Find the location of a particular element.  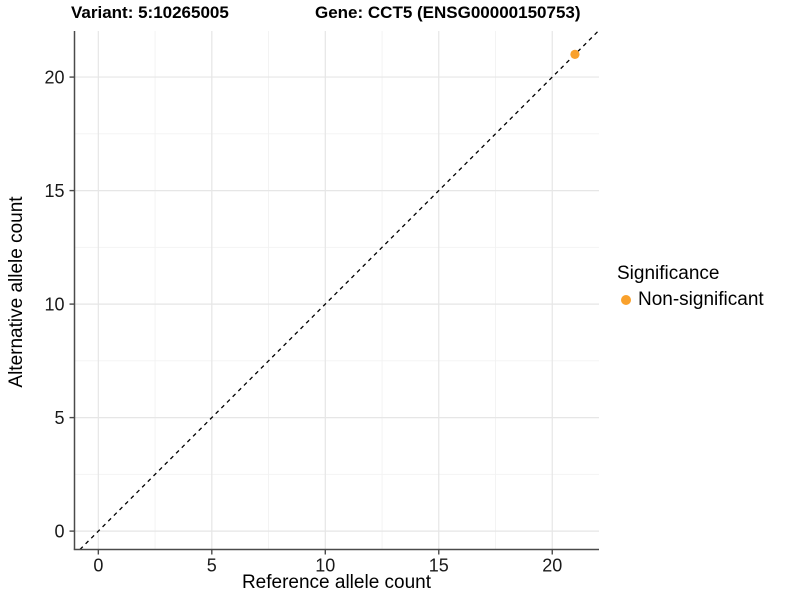

y-tick-label: 10 is located at coordinates (54, 305).